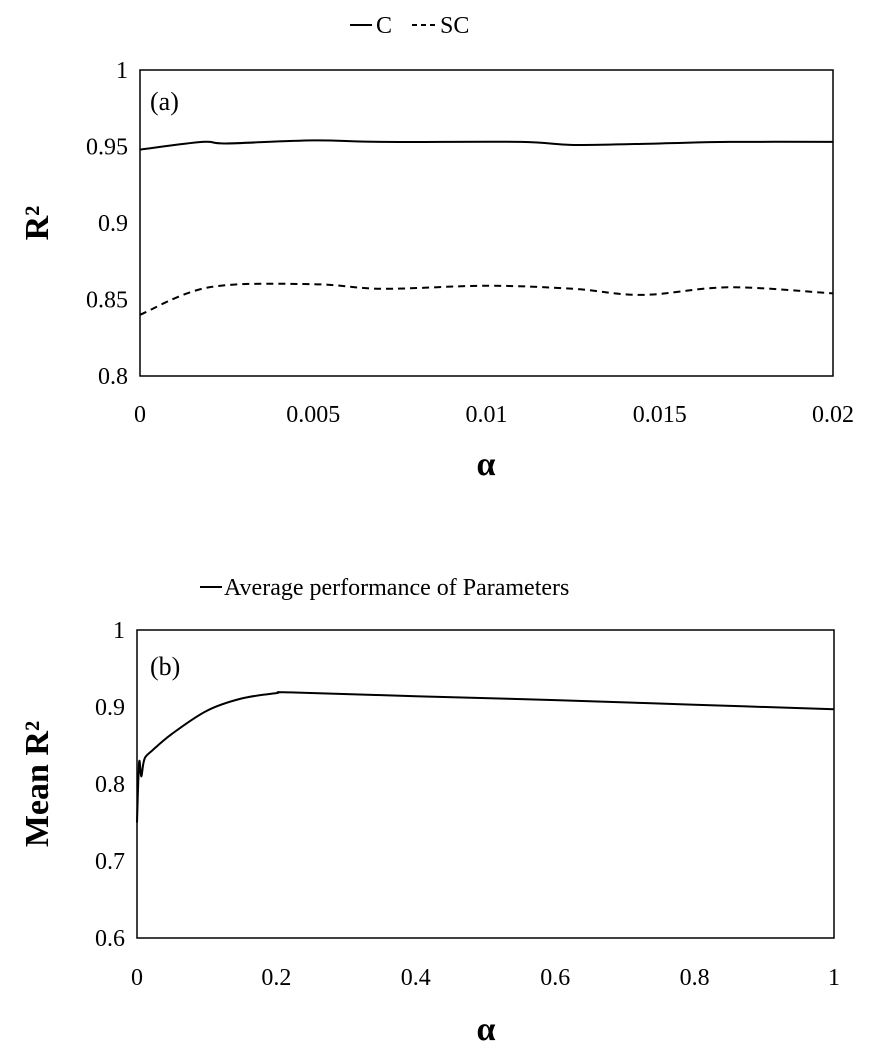 Image resolution: width=871 pixels, height=1055 pixels. I want to click on x-tick-label-b: 0, so click(137, 978).